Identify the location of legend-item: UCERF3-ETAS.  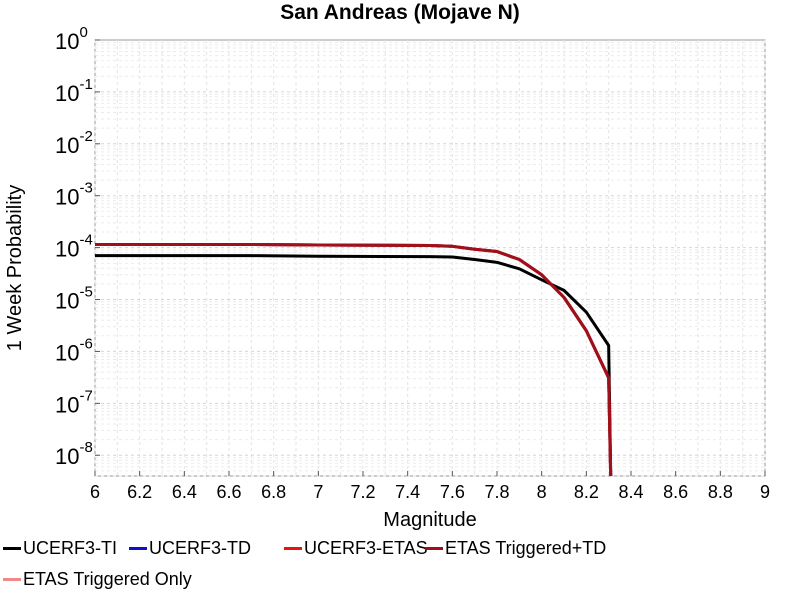
(356, 548).